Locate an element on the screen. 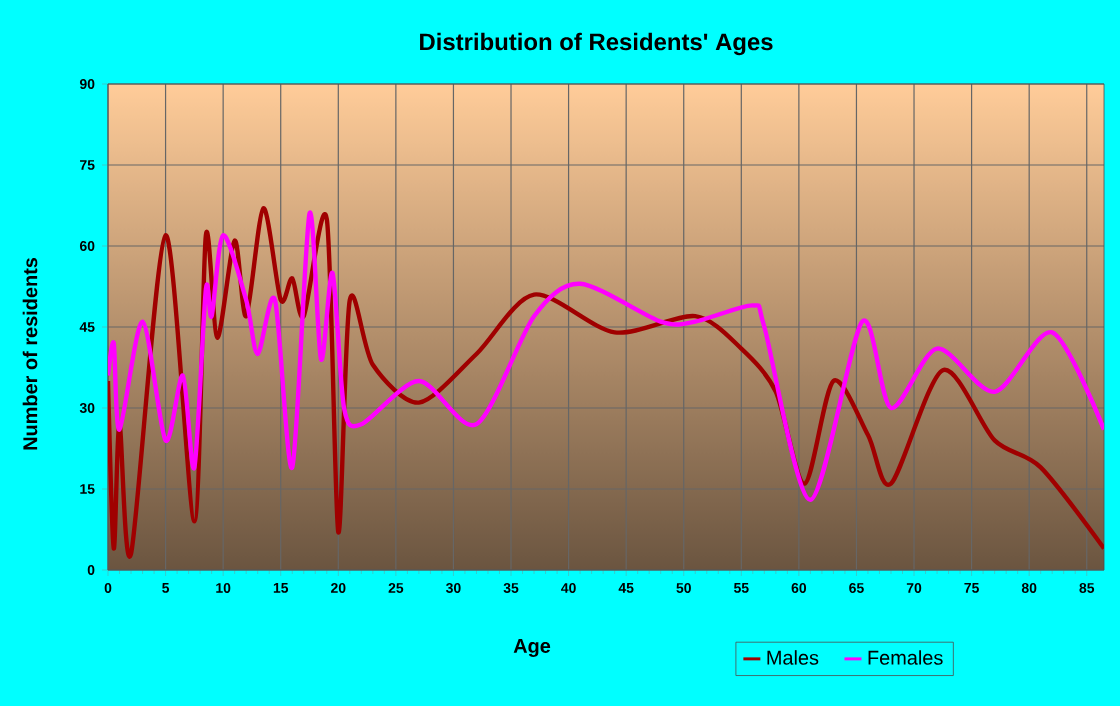 The width and height of the screenshot is (1120, 706). legend-label: Females is located at coordinates (905, 657).